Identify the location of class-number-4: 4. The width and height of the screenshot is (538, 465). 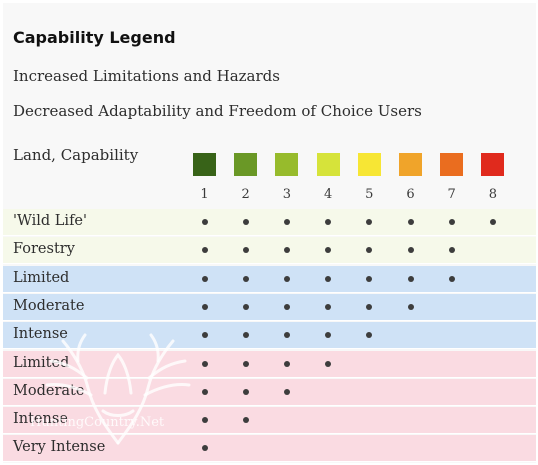
(328, 194).